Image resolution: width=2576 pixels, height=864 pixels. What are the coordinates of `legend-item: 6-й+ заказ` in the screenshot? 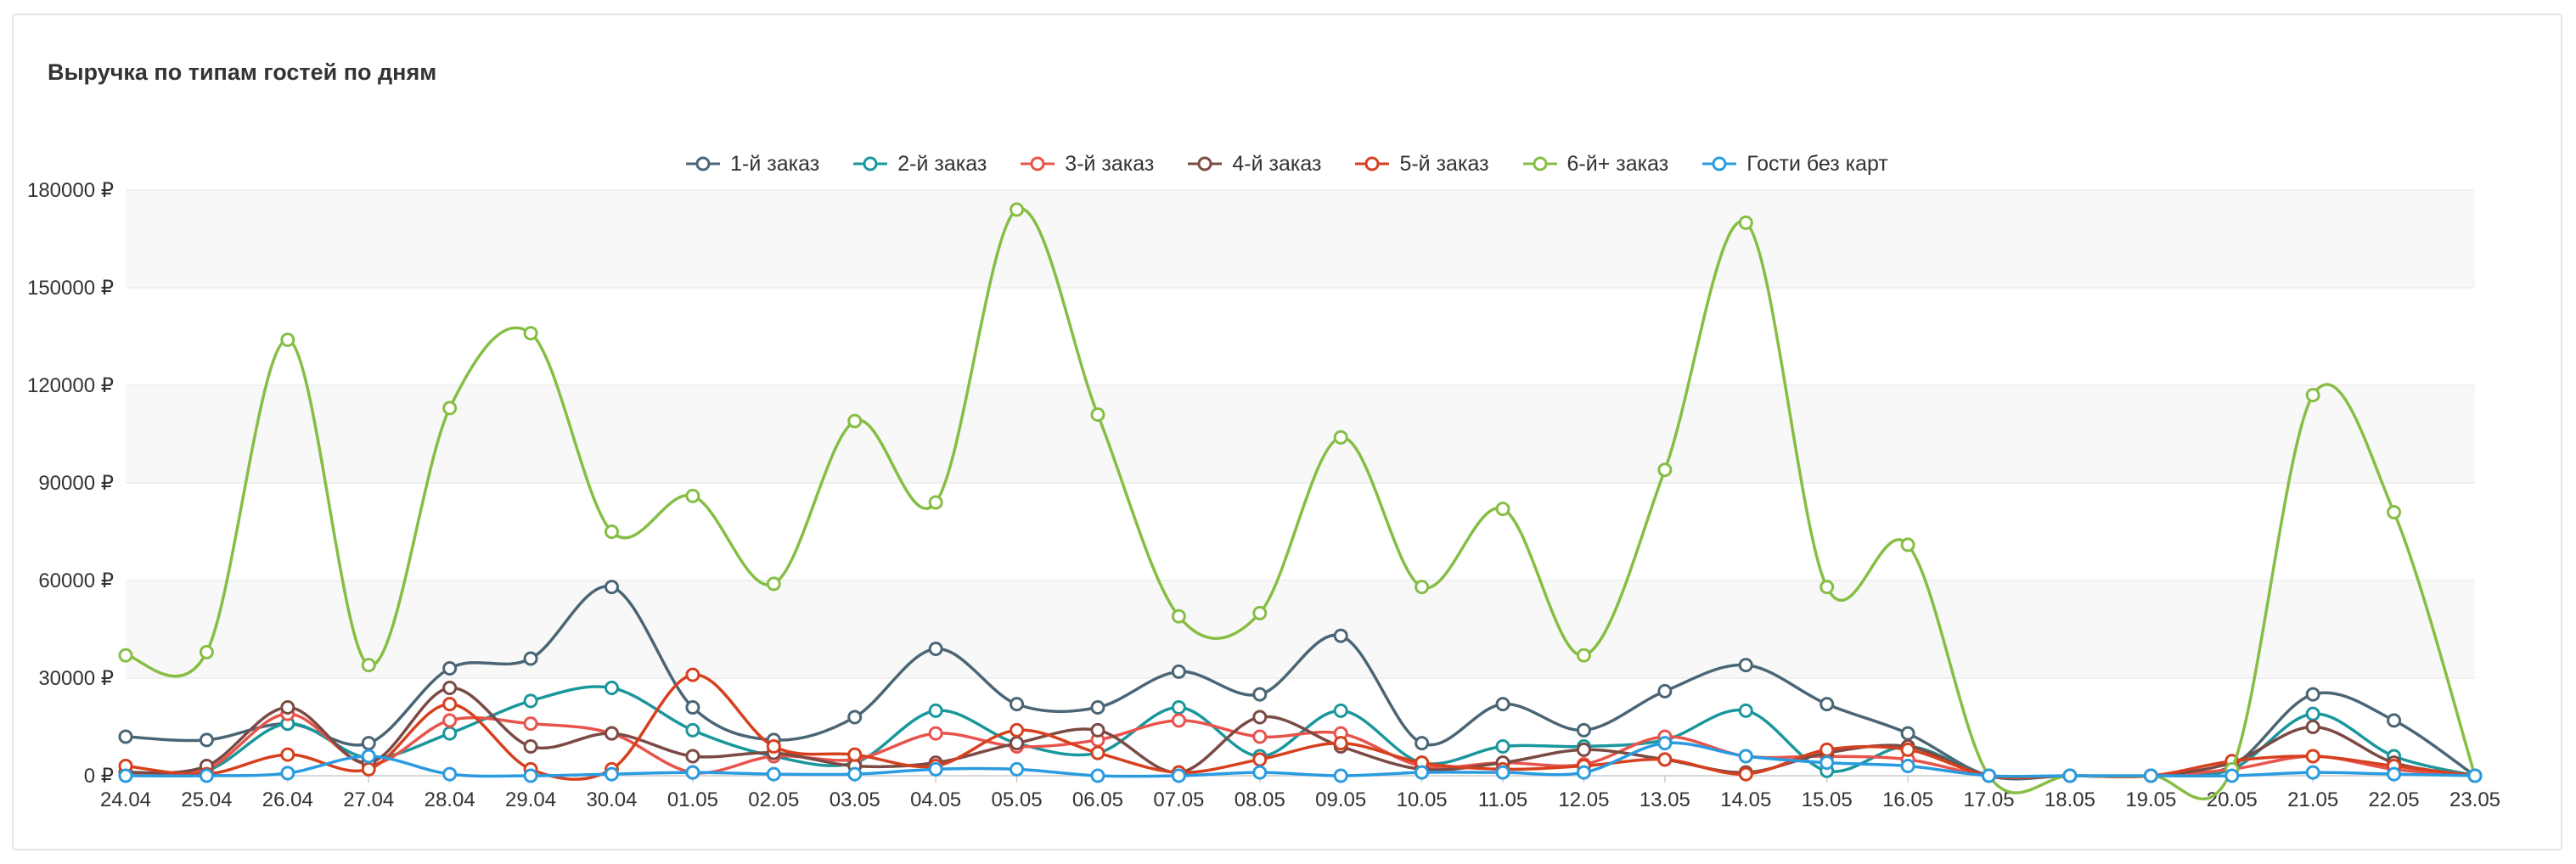 It's located at (1595, 164).